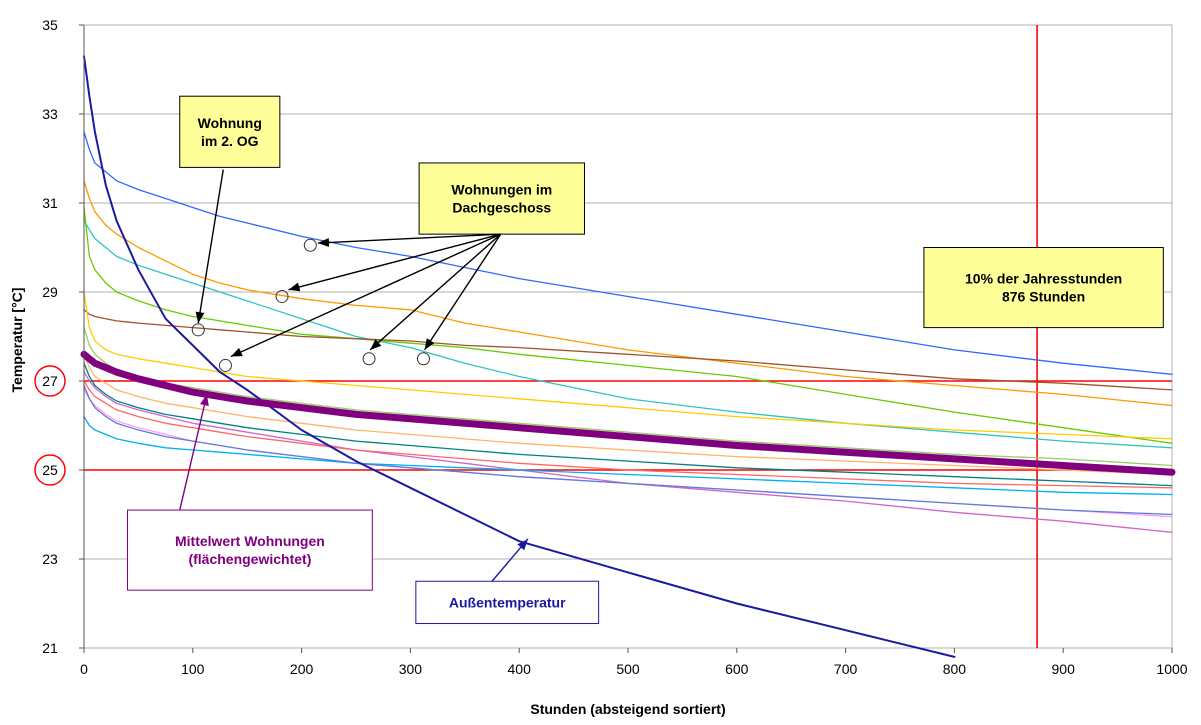  What do you see at coordinates (230, 141) in the screenshot?
I see `annotation-text: im 2. OG` at bounding box center [230, 141].